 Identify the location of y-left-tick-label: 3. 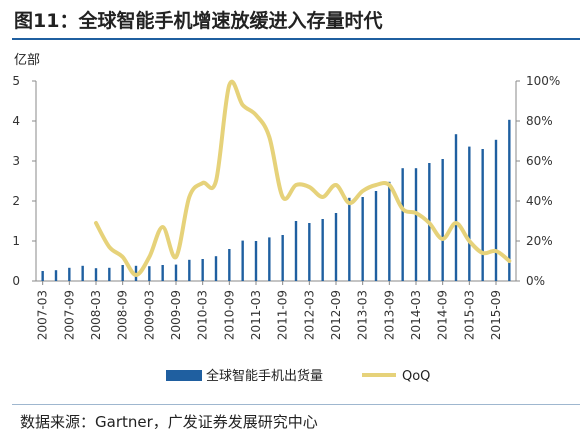
(16, 161).